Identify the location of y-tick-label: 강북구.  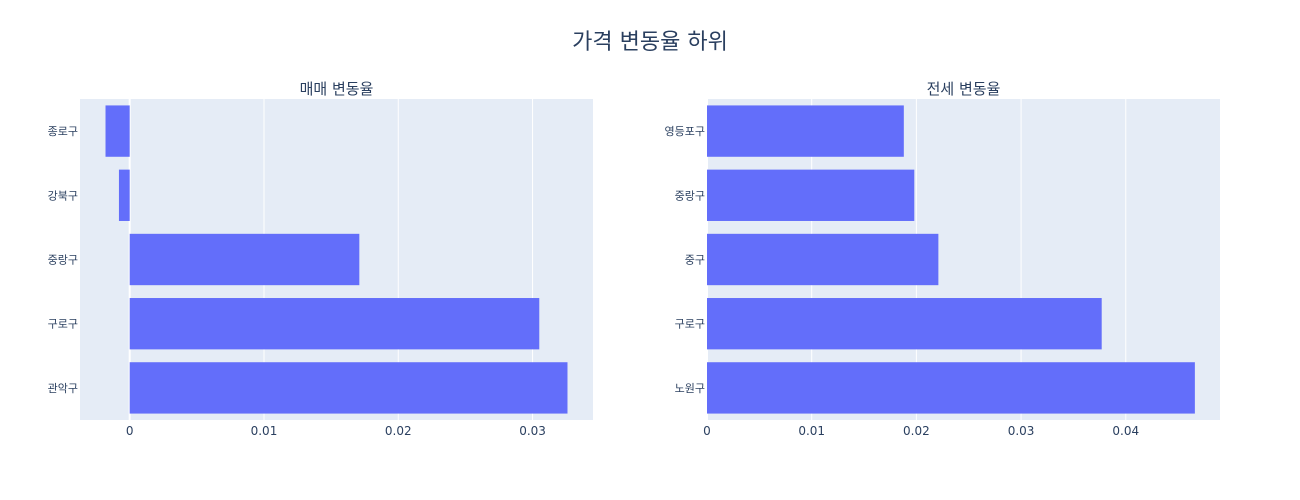
(63, 195).